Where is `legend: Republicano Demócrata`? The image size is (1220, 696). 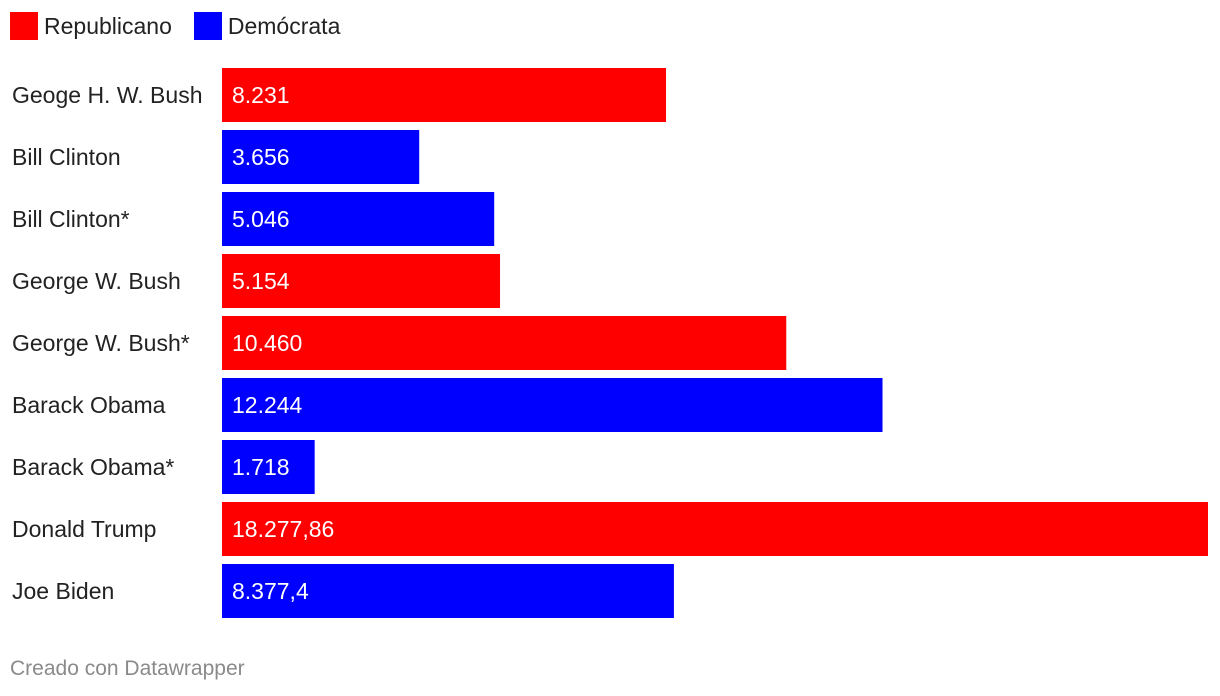
legend: Republicano Demócrata is located at coordinates (186, 26).